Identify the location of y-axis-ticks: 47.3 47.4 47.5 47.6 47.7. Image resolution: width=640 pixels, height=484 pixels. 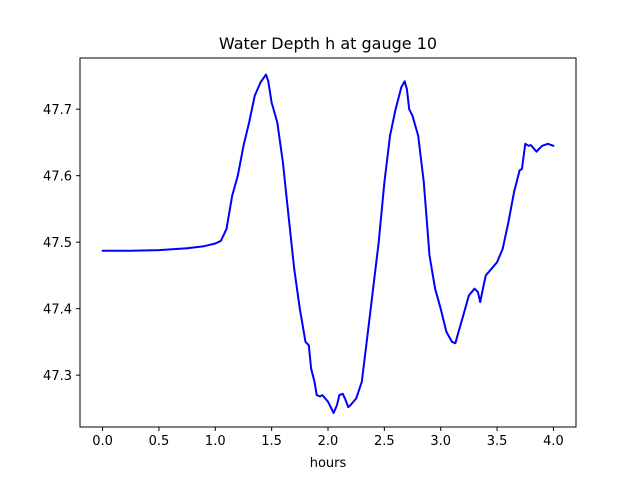
(61, 243).